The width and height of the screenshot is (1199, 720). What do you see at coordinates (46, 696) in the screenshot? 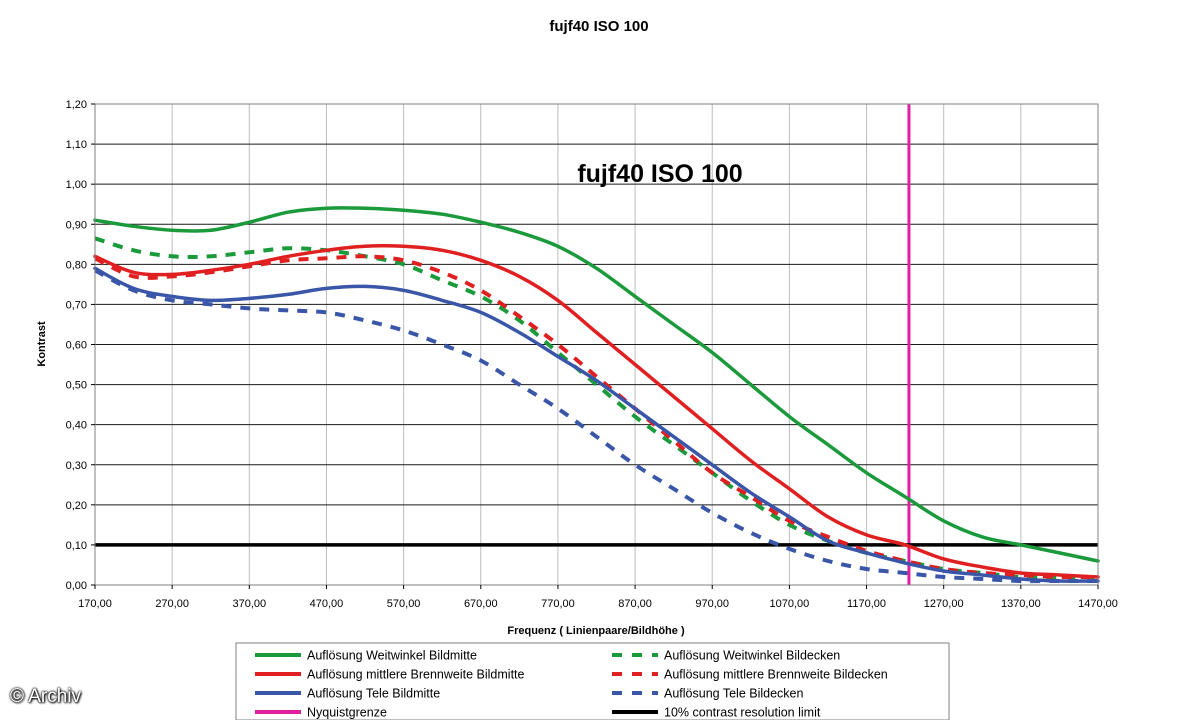
I see `watermark: © Archiv` at bounding box center [46, 696].